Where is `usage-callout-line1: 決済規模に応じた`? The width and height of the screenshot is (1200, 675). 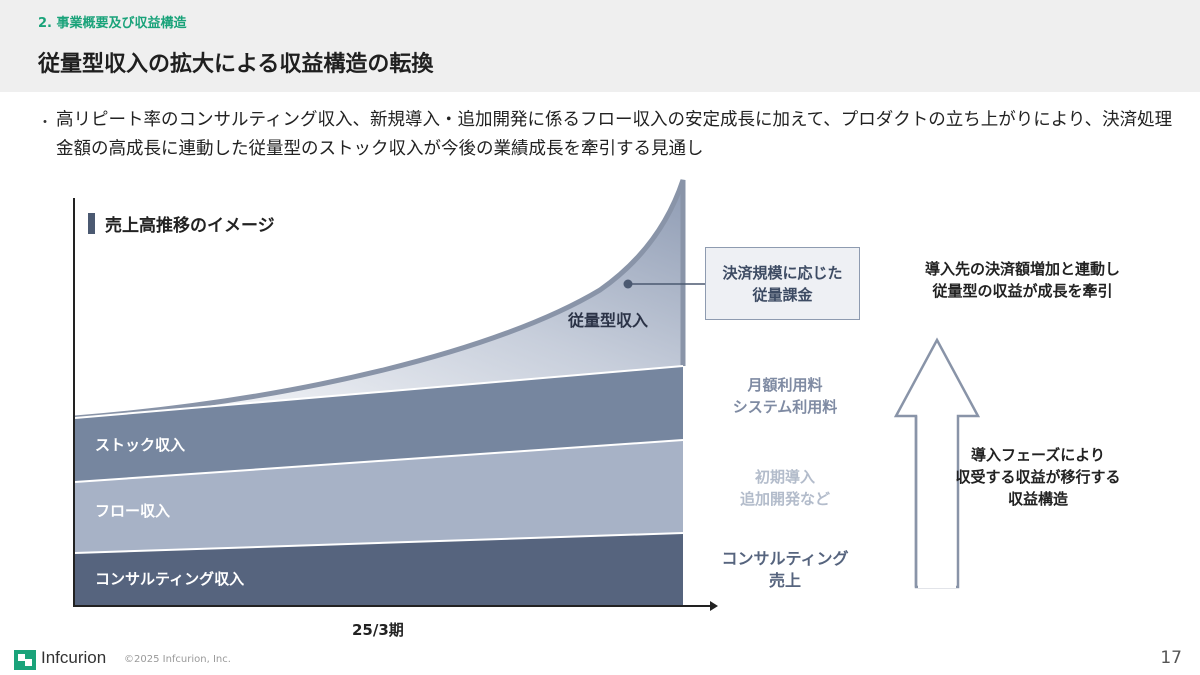
usage-callout-line1: 決済規模に応じた is located at coordinates (782, 272).